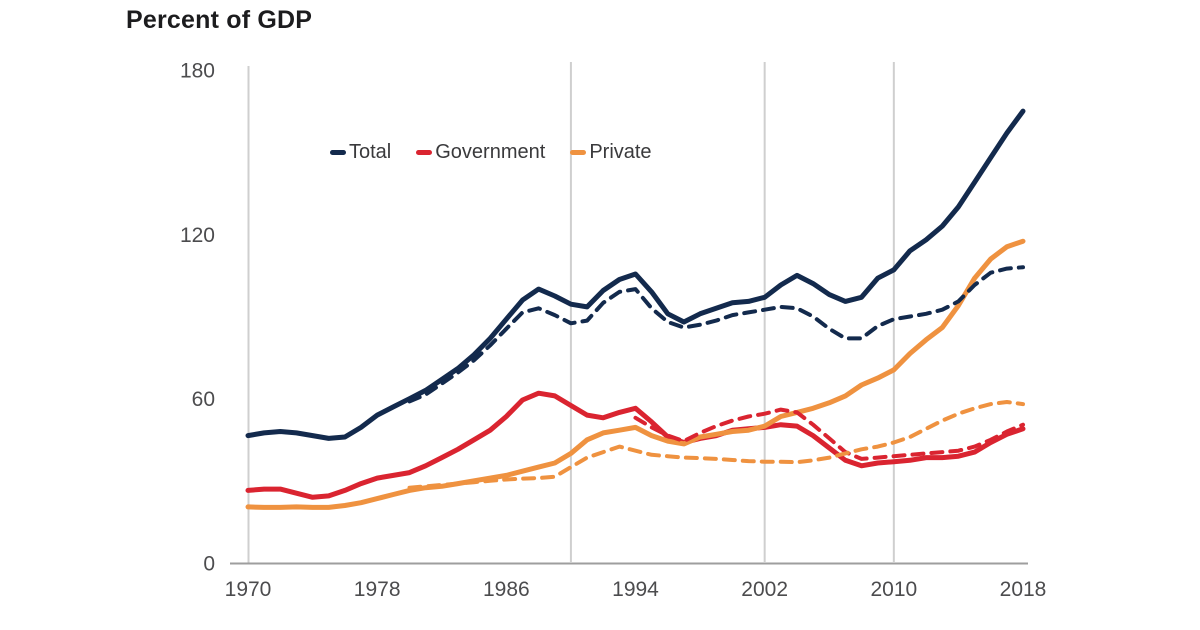  What do you see at coordinates (620, 152) in the screenshot?
I see `legend-label-private: Private` at bounding box center [620, 152].